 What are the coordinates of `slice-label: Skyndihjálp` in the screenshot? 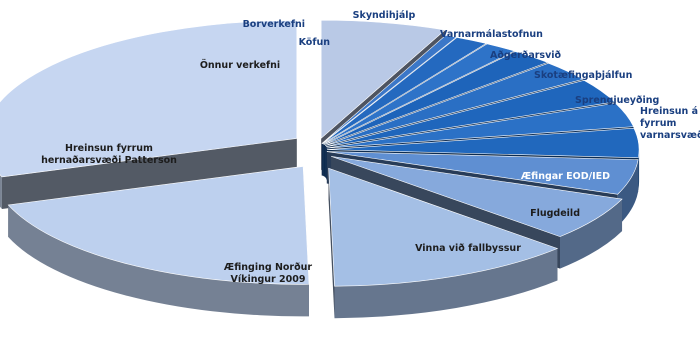 It's located at (384, 15).